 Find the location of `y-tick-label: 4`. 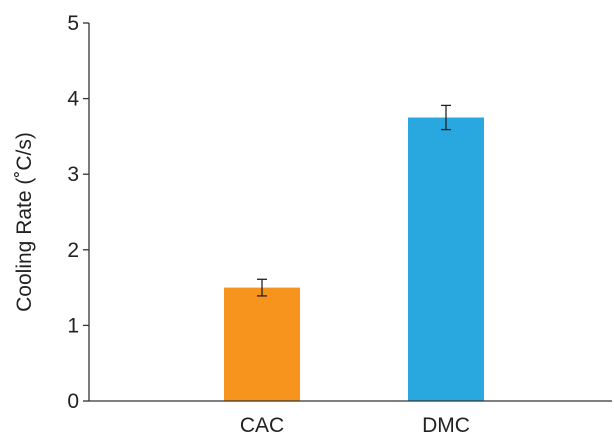

y-tick-label: 4 is located at coordinates (73, 99).